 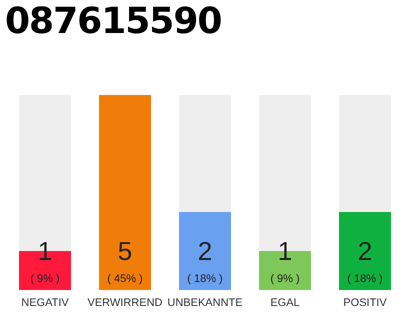 I want to click on x-tick-label: VERWIRREND, so click(x=125, y=302).